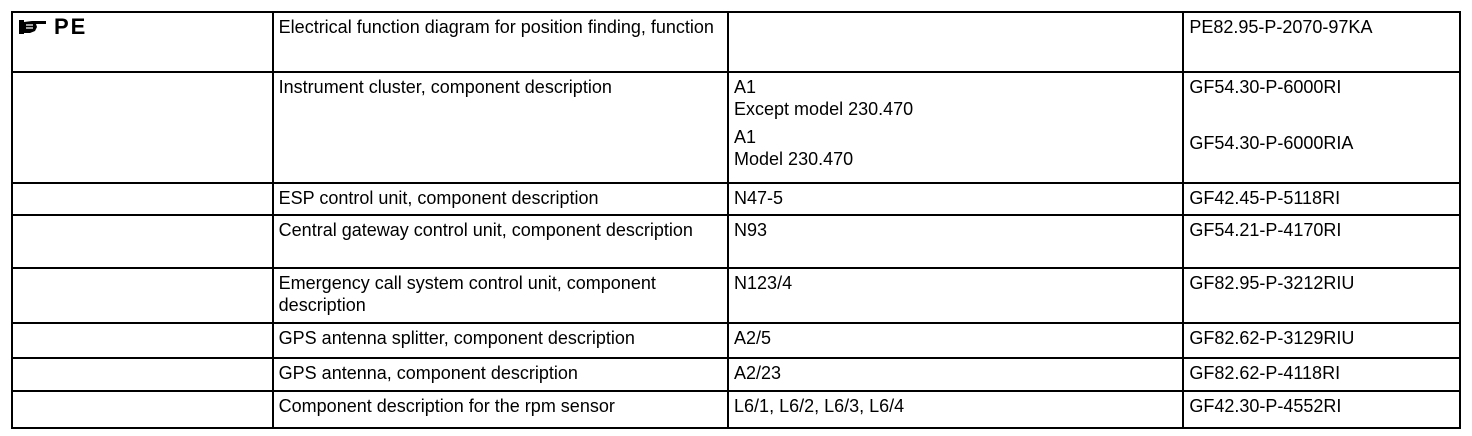 Image resolution: width=1472 pixels, height=436 pixels. Describe the element at coordinates (956, 241) in the screenshot. I see `component-cell: N93` at that location.